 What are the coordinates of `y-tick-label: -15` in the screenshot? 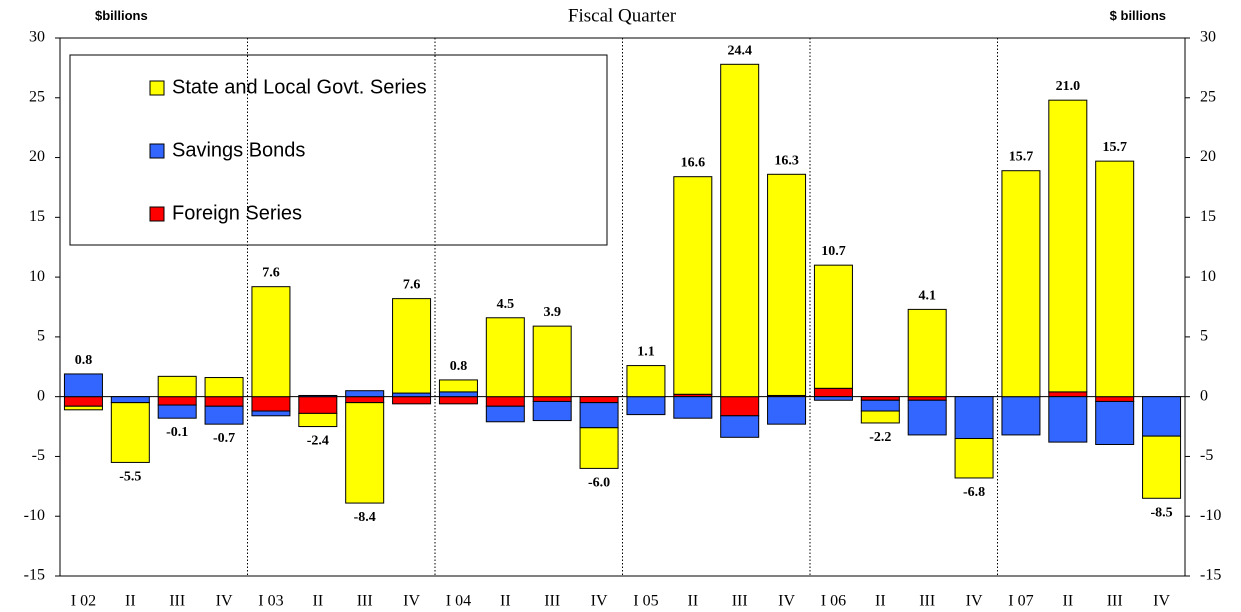 It's located at (34, 575).